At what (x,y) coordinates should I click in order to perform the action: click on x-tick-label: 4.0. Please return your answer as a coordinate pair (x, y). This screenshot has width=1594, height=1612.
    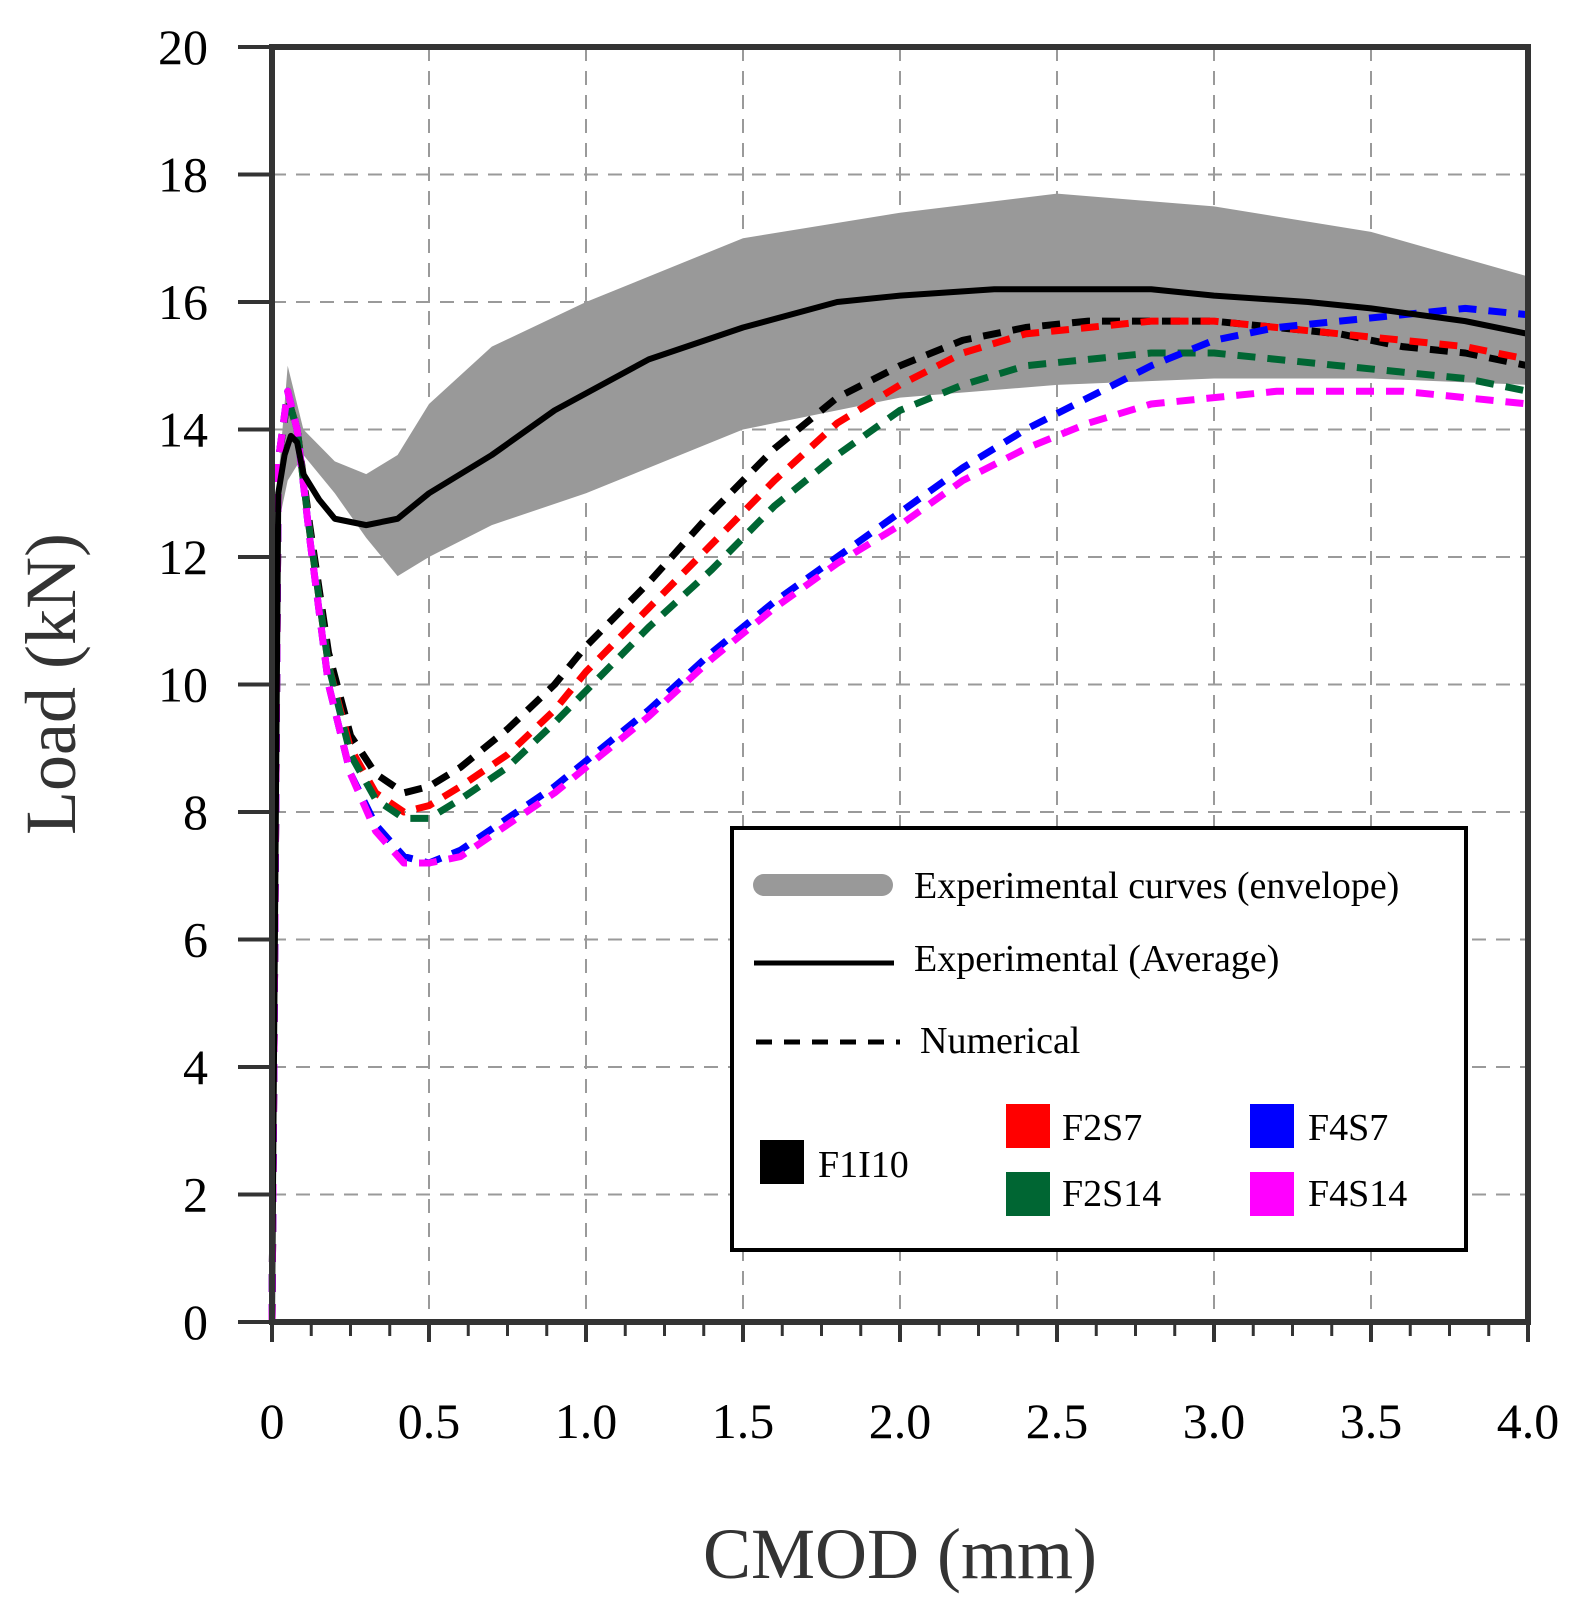
    Looking at the image, I should click on (1528, 1421).